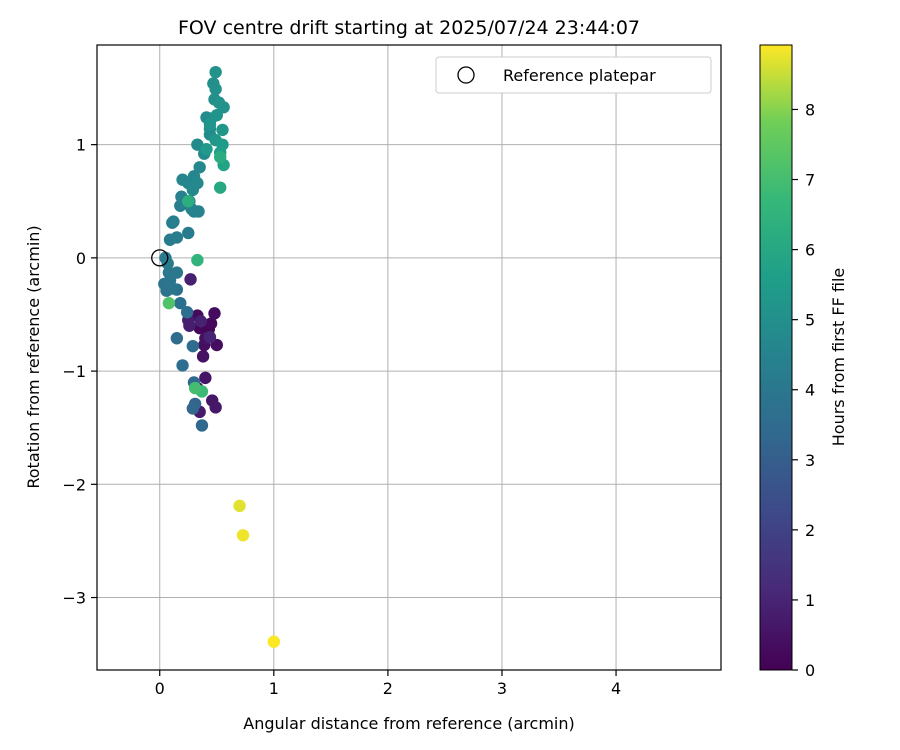 Image resolution: width=900 pixels, height=750 pixels. What do you see at coordinates (408, 723) in the screenshot?
I see `x-axis-label: Angular distance from reference (arcmin)` at bounding box center [408, 723].